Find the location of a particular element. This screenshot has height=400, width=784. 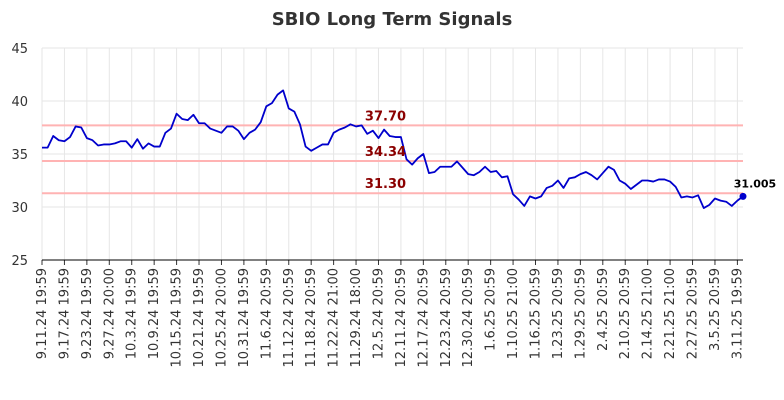

x-tick-label: 1.6.25 20:59 is located at coordinates (491, 309).